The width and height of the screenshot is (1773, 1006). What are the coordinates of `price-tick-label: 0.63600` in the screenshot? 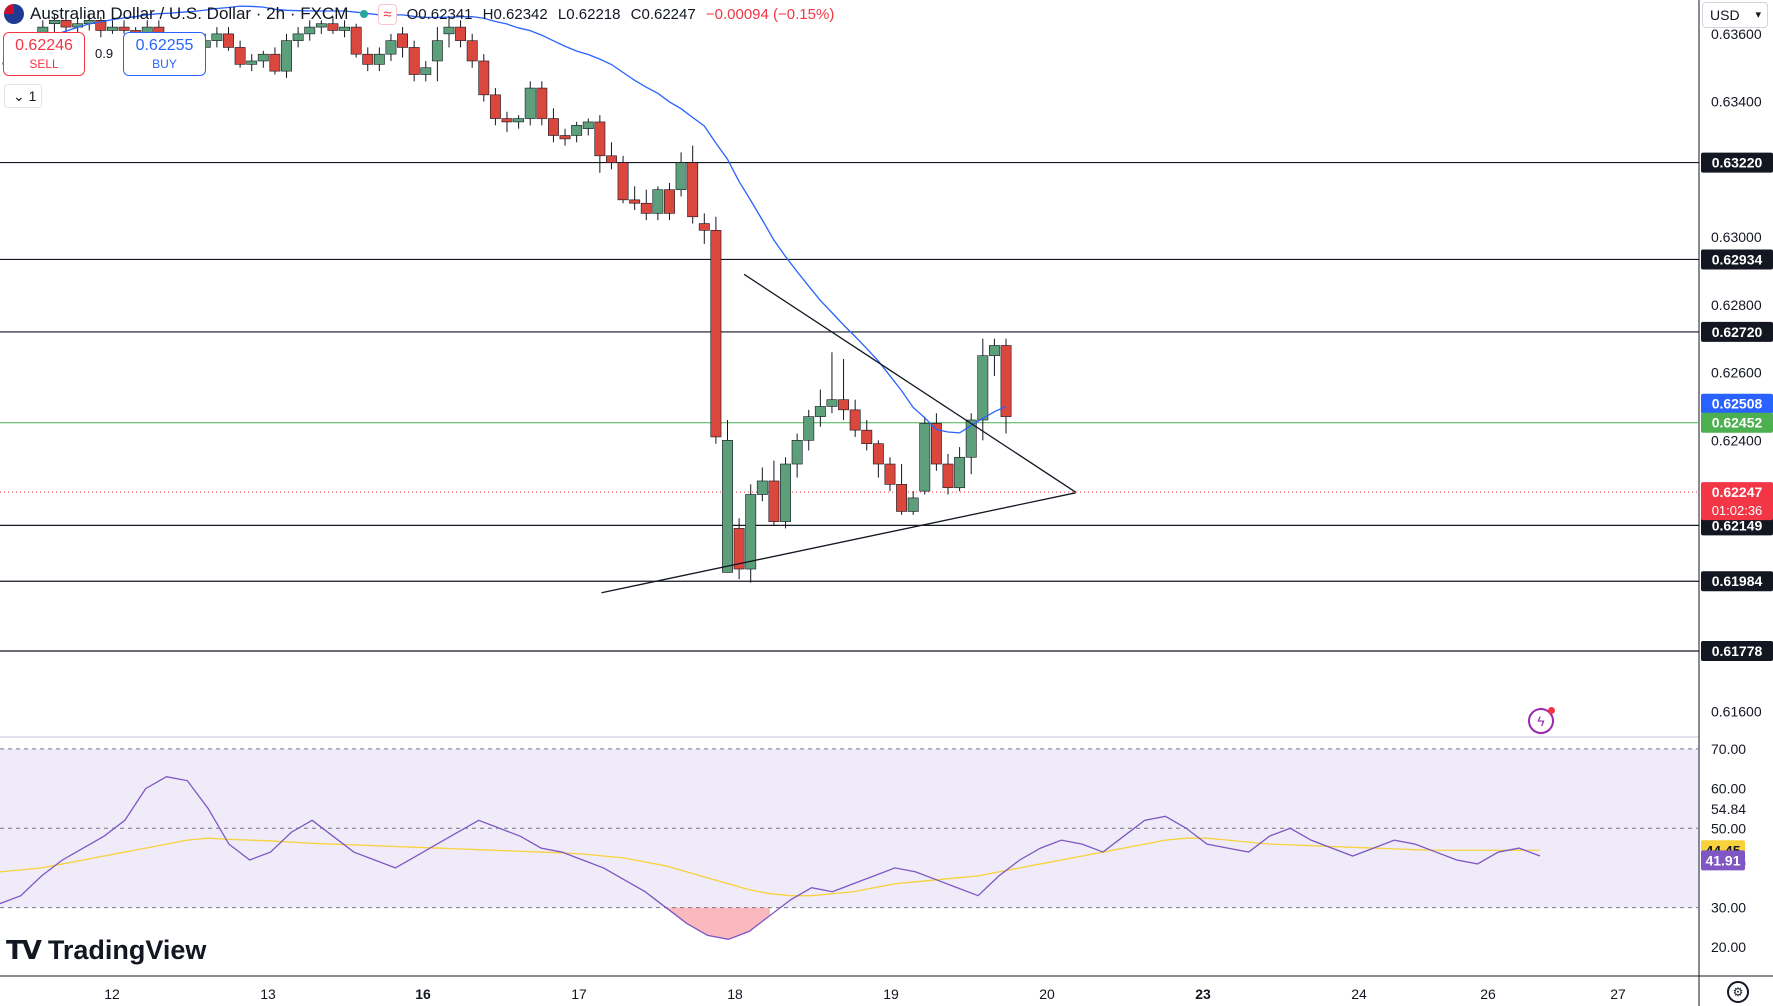 It's located at (1736, 34).